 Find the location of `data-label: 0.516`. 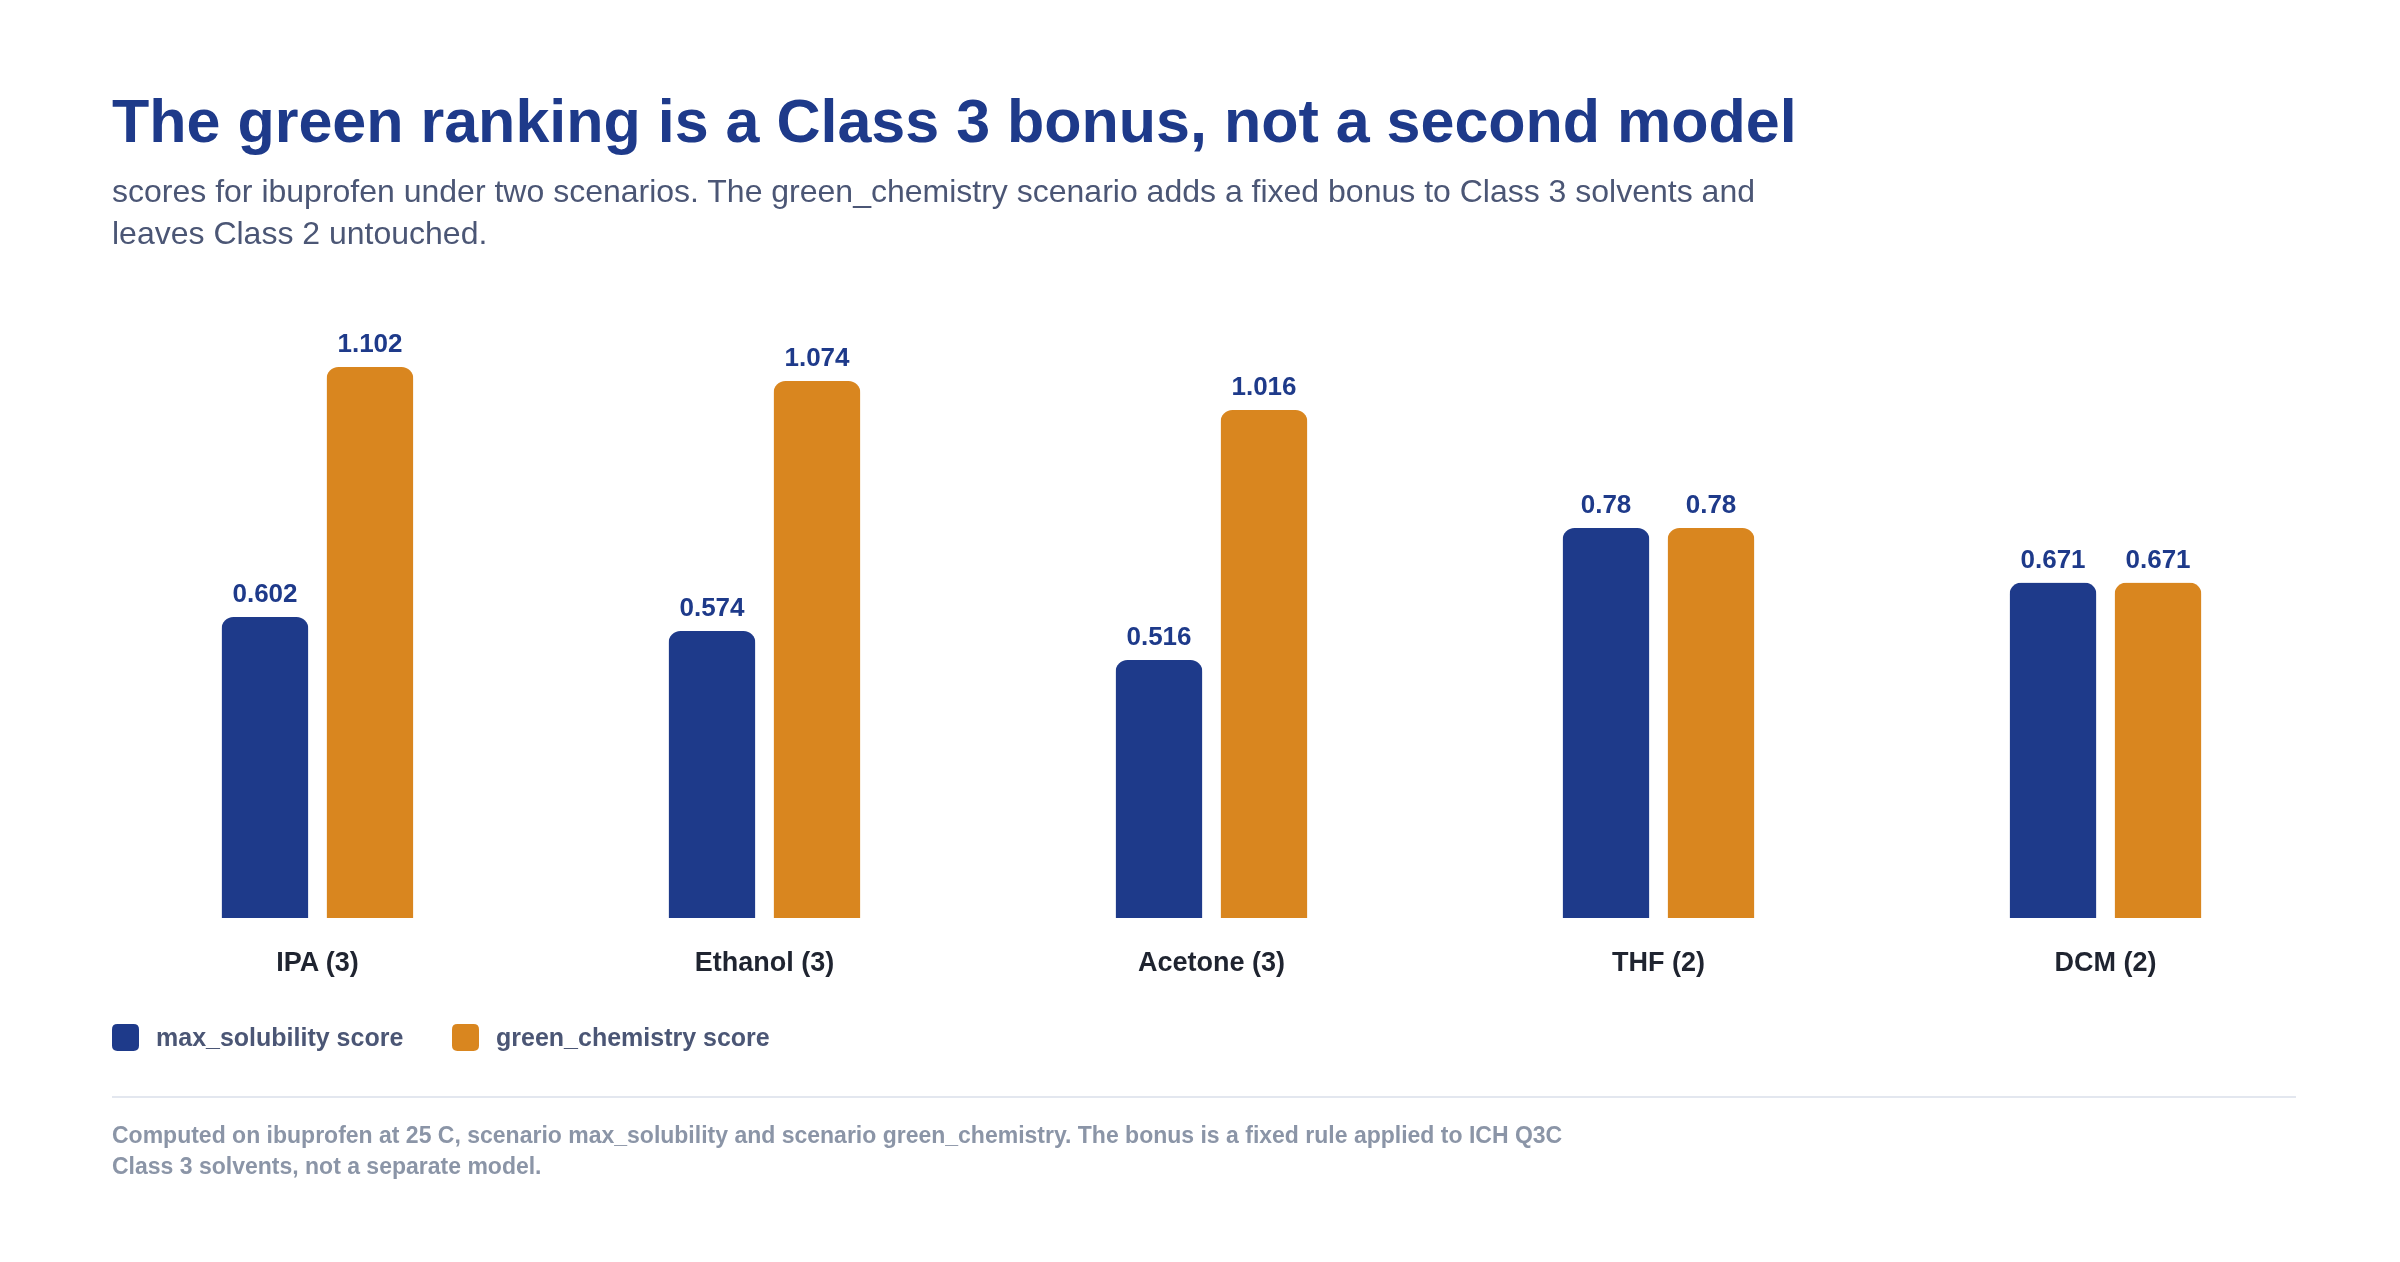

data-label: 0.516 is located at coordinates (1159, 636).